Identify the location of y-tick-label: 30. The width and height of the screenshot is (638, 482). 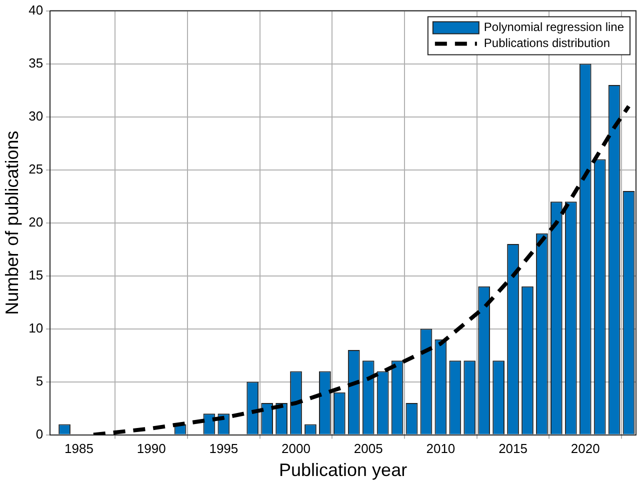
(36, 116).